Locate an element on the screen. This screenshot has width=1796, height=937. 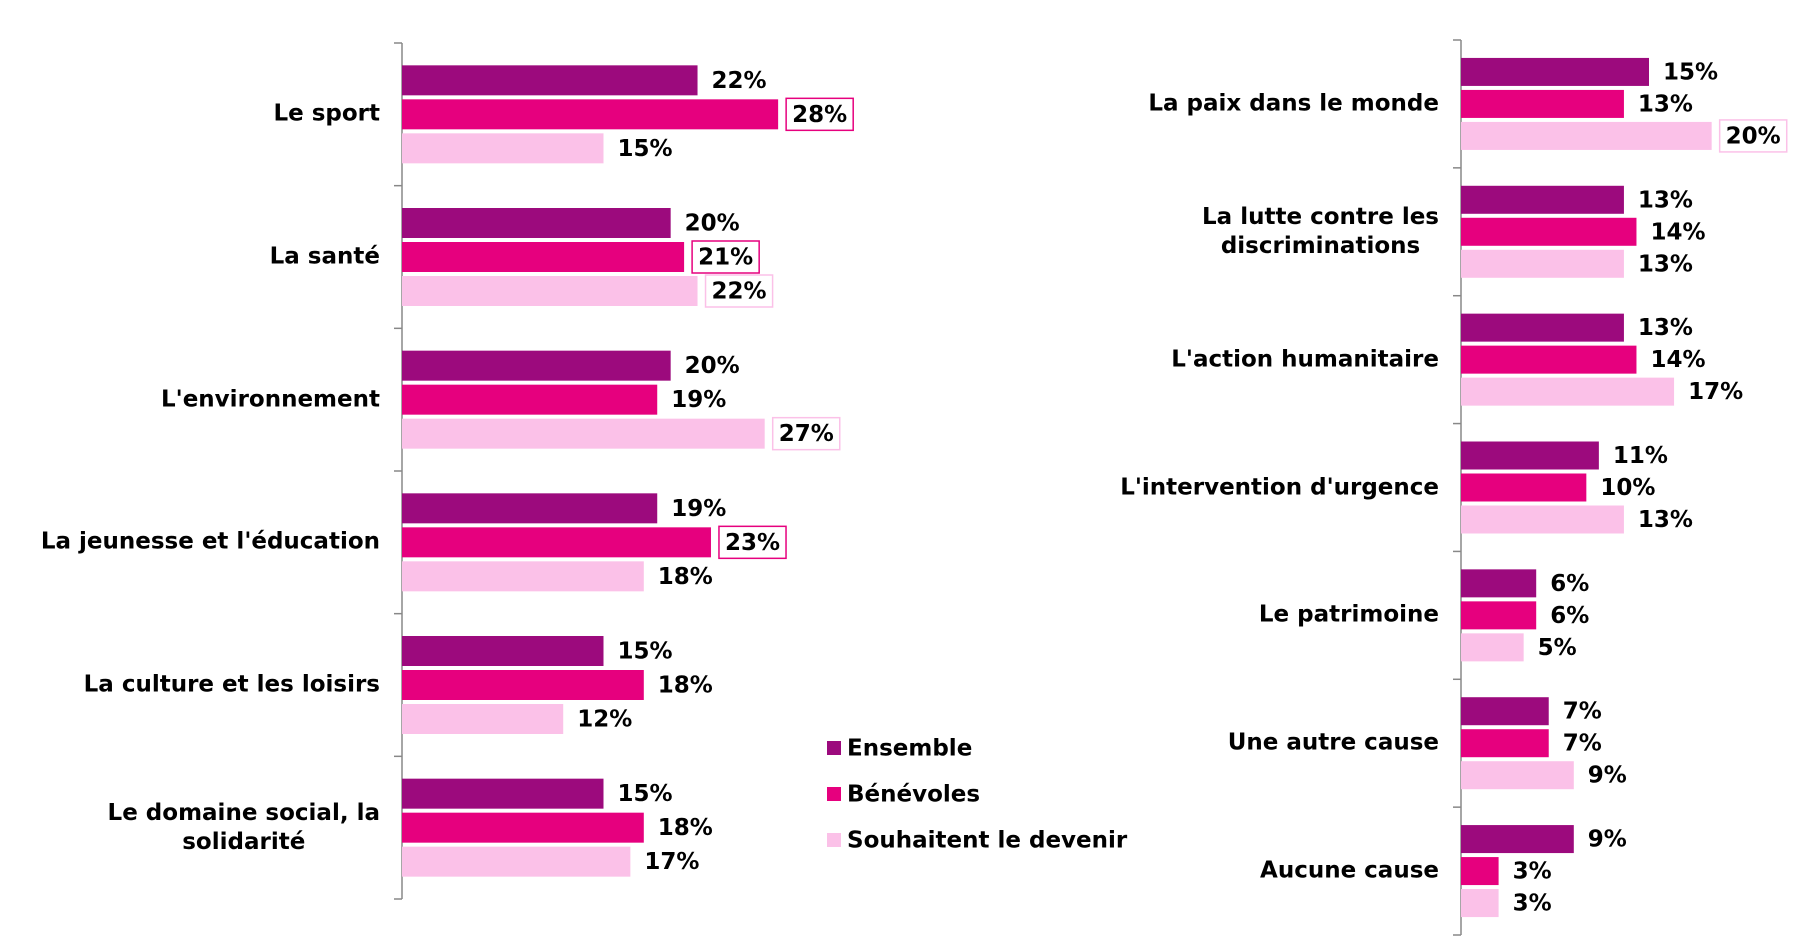
category-text: L'environnement is located at coordinates (270, 399).